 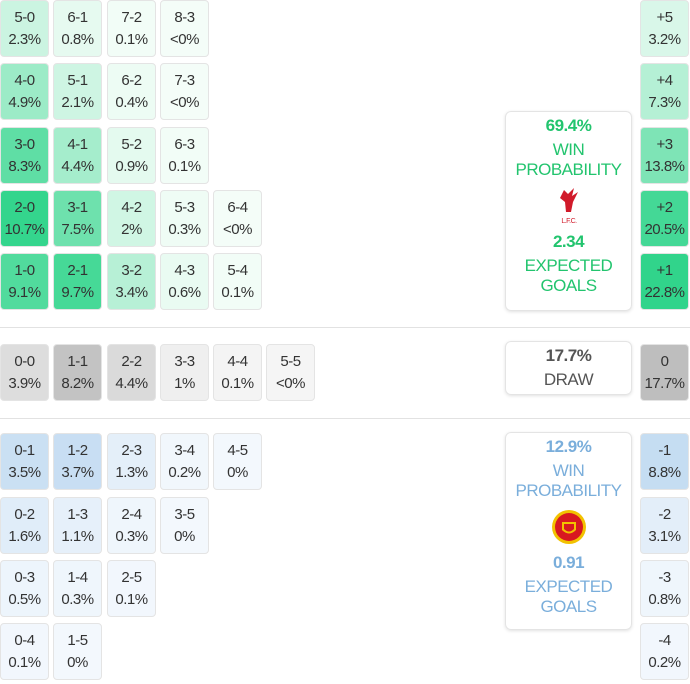 What do you see at coordinates (77, 218) in the screenshot?
I see `score-cell: 3-1 7.5%` at bounding box center [77, 218].